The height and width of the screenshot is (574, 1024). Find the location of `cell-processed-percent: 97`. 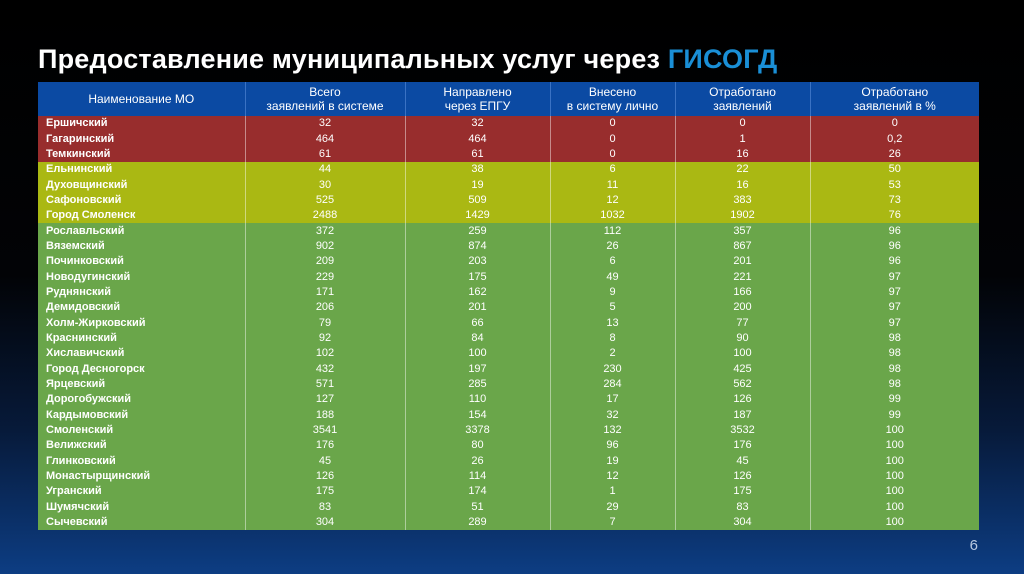

cell-processed-percent: 97 is located at coordinates (894, 308).